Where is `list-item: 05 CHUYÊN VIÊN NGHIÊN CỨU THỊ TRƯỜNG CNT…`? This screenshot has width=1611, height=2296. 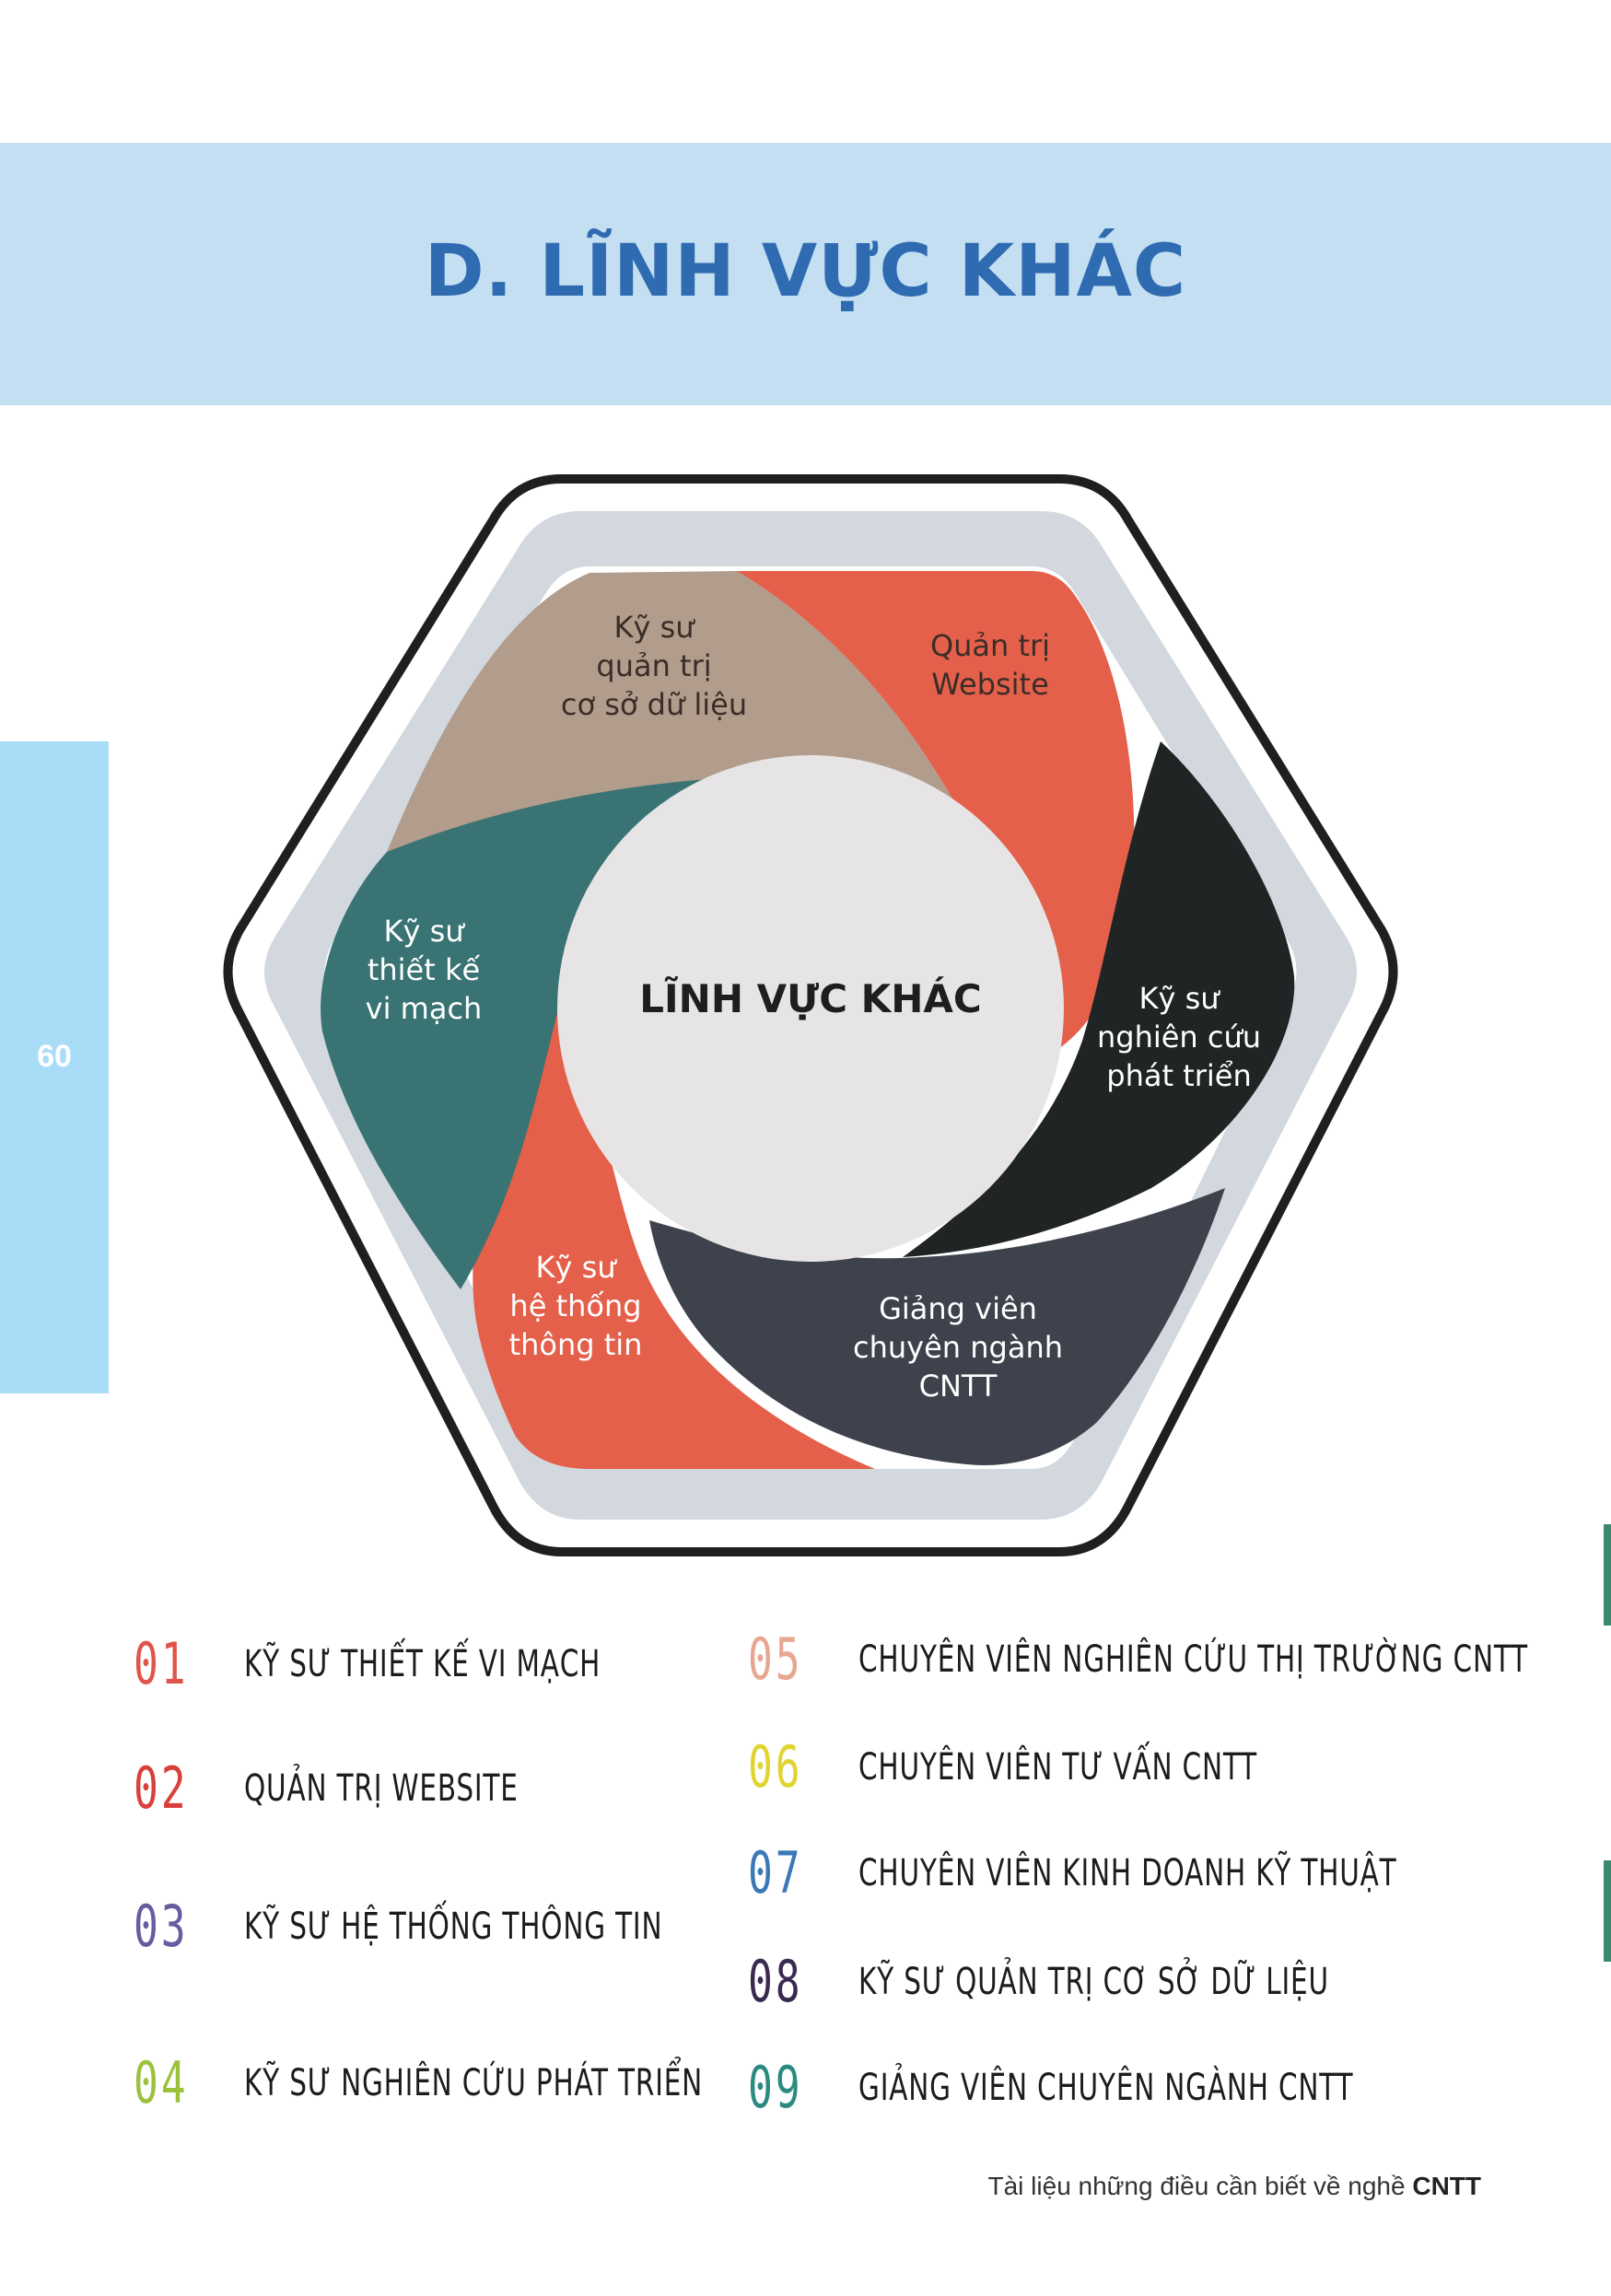
list-item: 05 CHUYÊN VIÊN NGHIÊN CỨU THỊ TRƯỜNG CNT… is located at coordinates (1179, 1659).